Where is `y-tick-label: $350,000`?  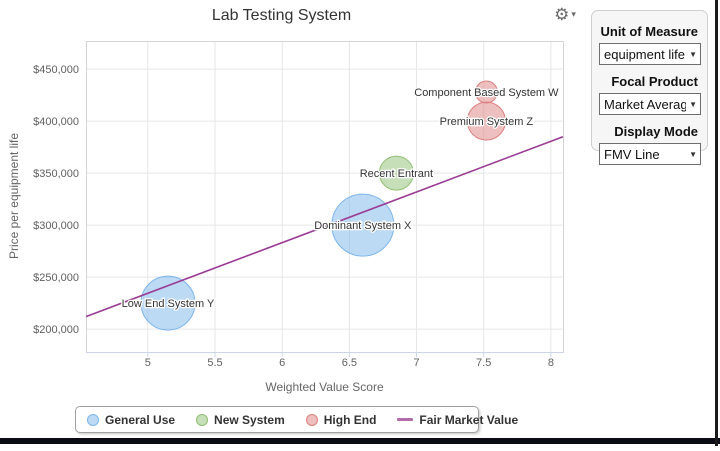
y-tick-label: $350,000 is located at coordinates (56, 174).